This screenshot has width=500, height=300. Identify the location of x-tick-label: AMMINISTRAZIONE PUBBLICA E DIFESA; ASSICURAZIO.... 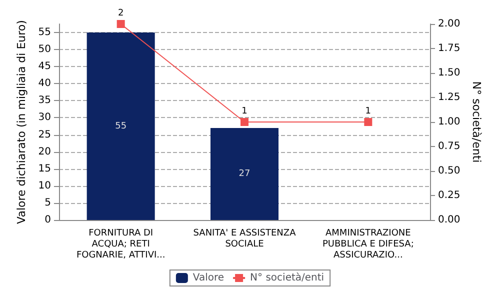
(368, 244).